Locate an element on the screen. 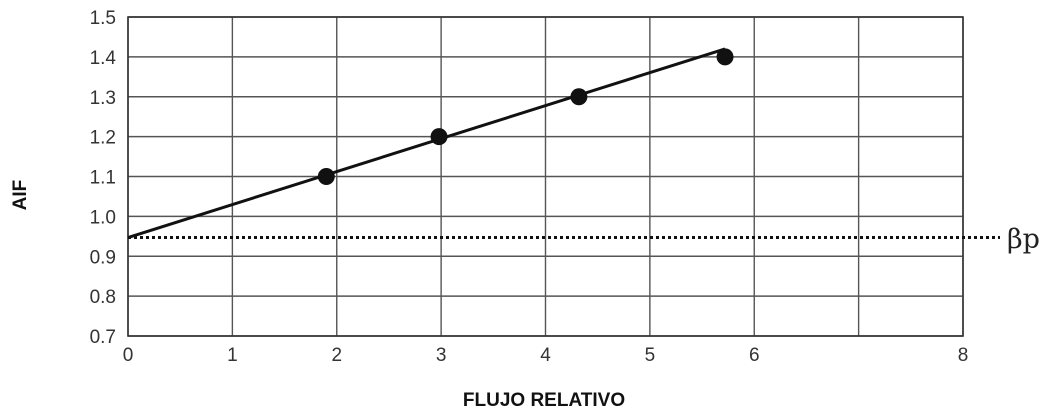 The height and width of the screenshot is (414, 1039). points-layer is located at coordinates (525, 116).